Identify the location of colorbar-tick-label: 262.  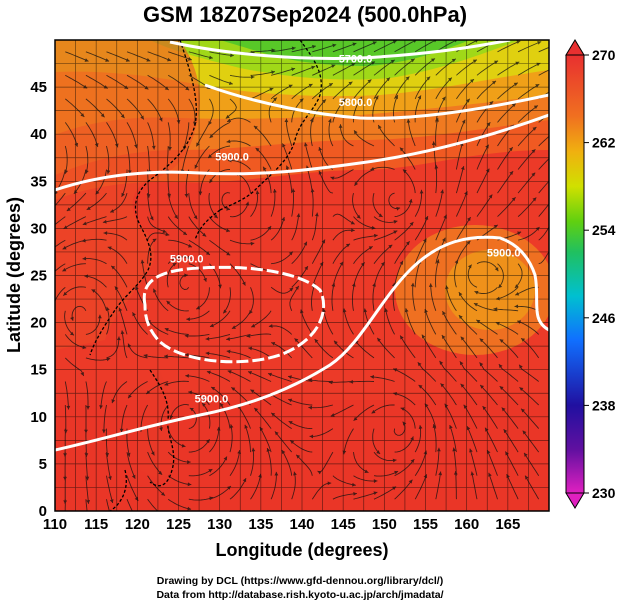
(604, 143).